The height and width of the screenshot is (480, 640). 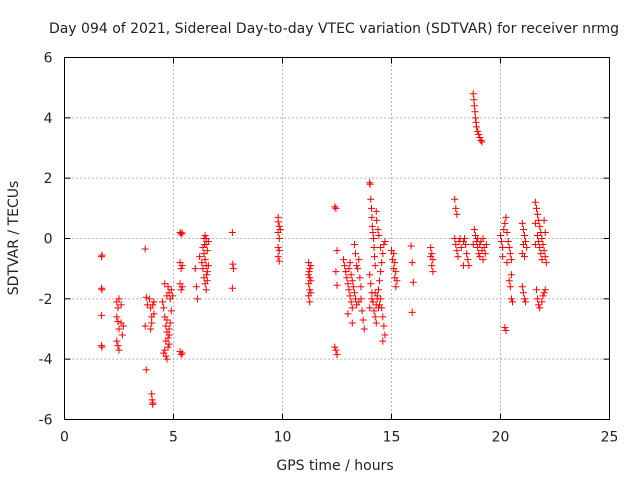 What do you see at coordinates (283, 438) in the screenshot?
I see `x-tick-label: 10` at bounding box center [283, 438].